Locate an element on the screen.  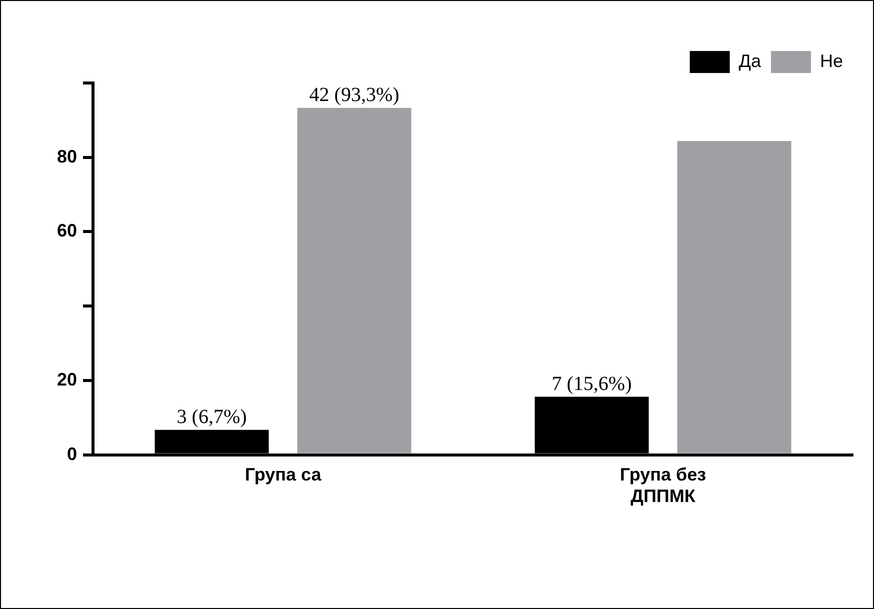
x-tick-label: Група без ДППМК is located at coordinates (663, 485).